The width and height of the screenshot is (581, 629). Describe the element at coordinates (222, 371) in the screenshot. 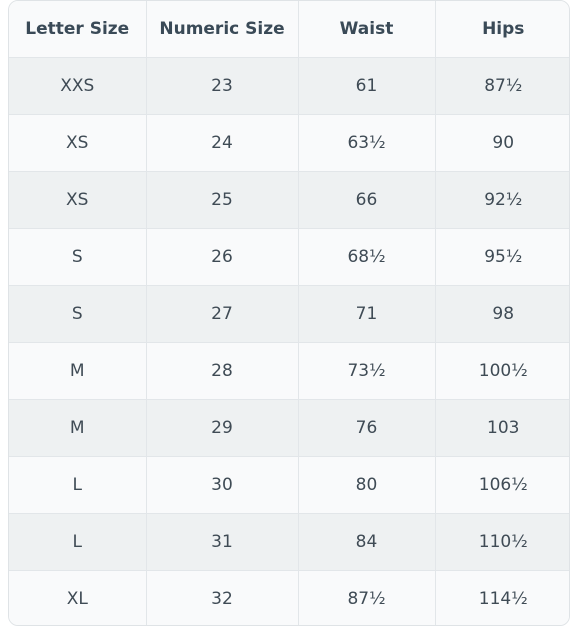

I see `cell-numeric-size: 28` at that location.